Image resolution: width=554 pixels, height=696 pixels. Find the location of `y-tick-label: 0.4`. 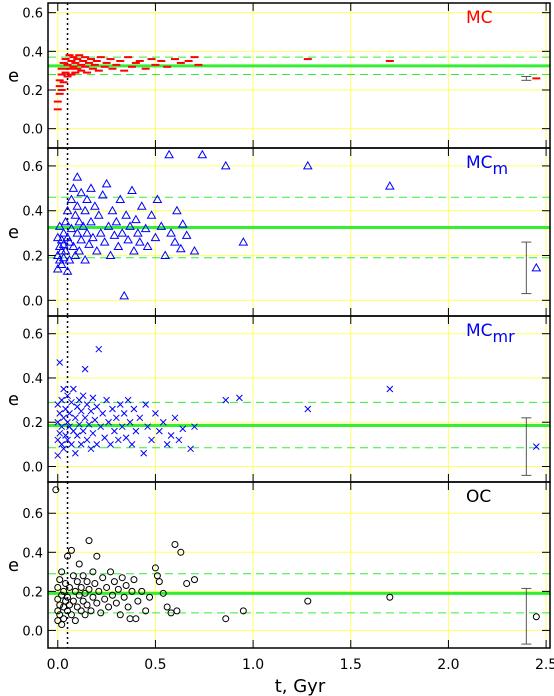

y-tick-label: 0.4 is located at coordinates (32, 379).